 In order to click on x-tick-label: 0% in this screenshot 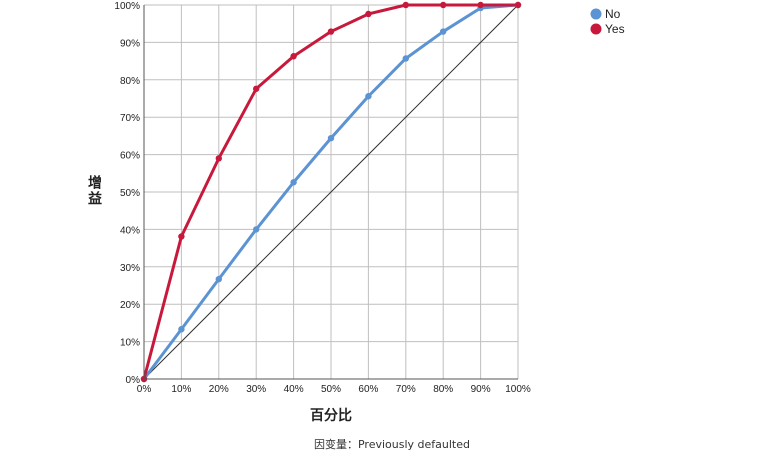, I will do `click(144, 389)`.